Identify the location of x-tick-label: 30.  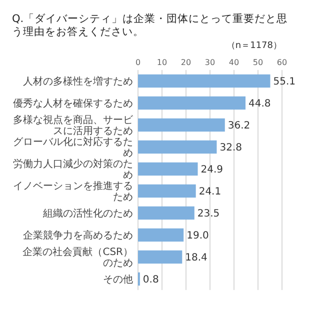
(210, 62).